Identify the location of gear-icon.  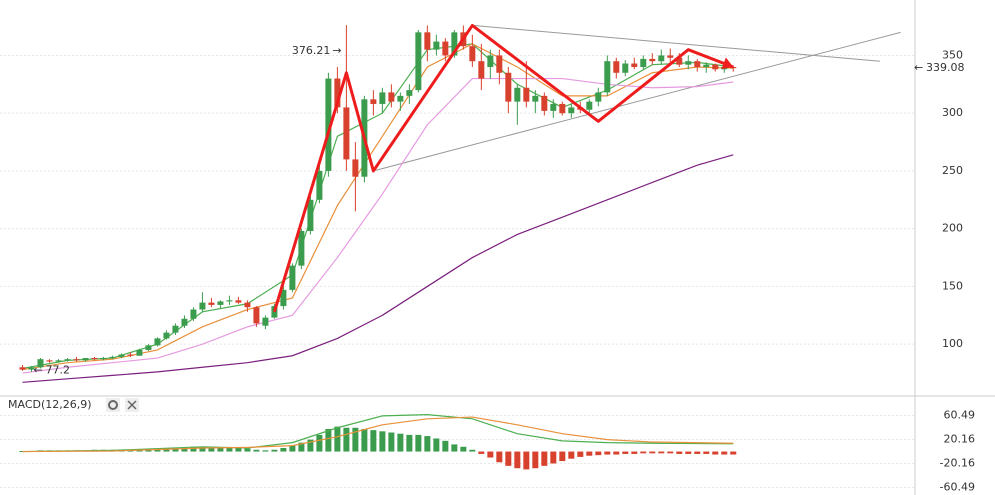
(113, 405).